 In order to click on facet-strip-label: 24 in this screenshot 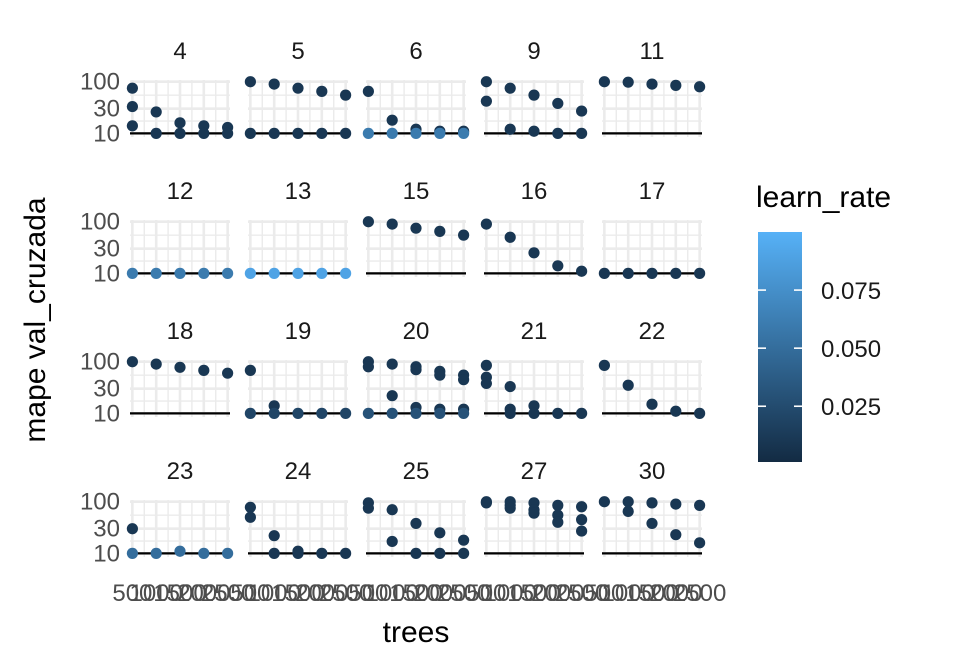, I will do `click(298, 471)`.